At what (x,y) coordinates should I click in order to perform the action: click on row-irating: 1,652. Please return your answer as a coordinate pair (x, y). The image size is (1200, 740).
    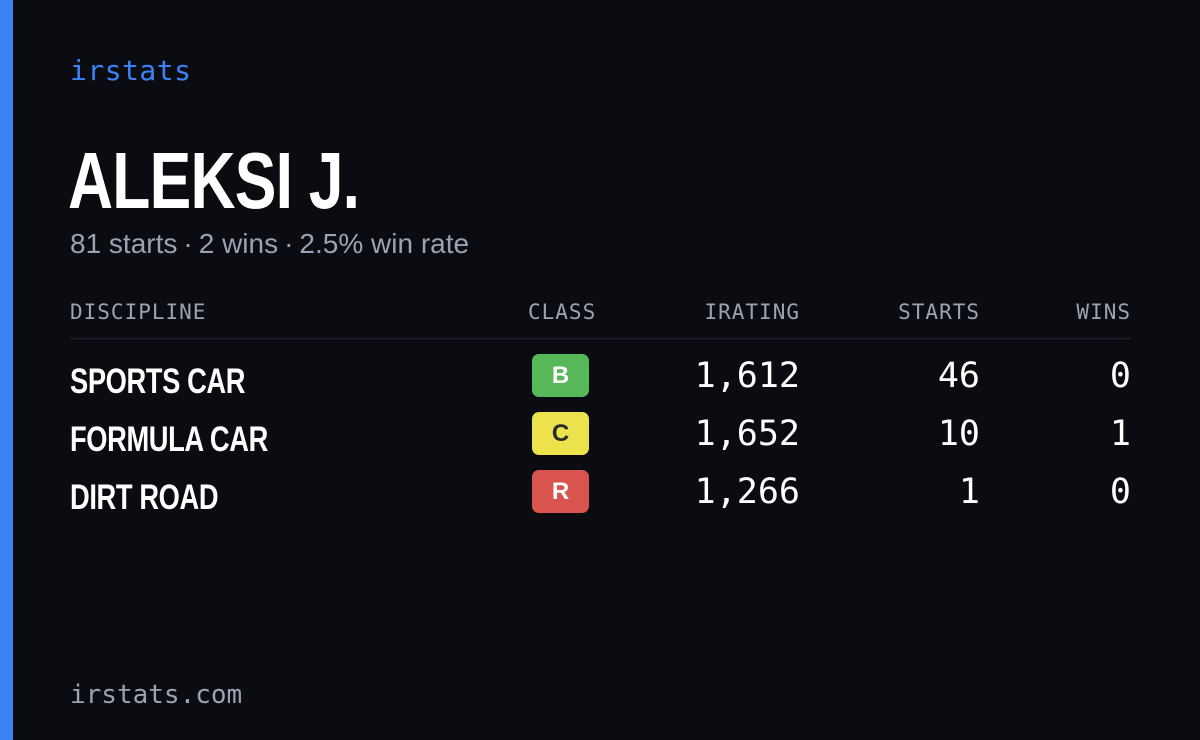
    Looking at the image, I should click on (747, 434).